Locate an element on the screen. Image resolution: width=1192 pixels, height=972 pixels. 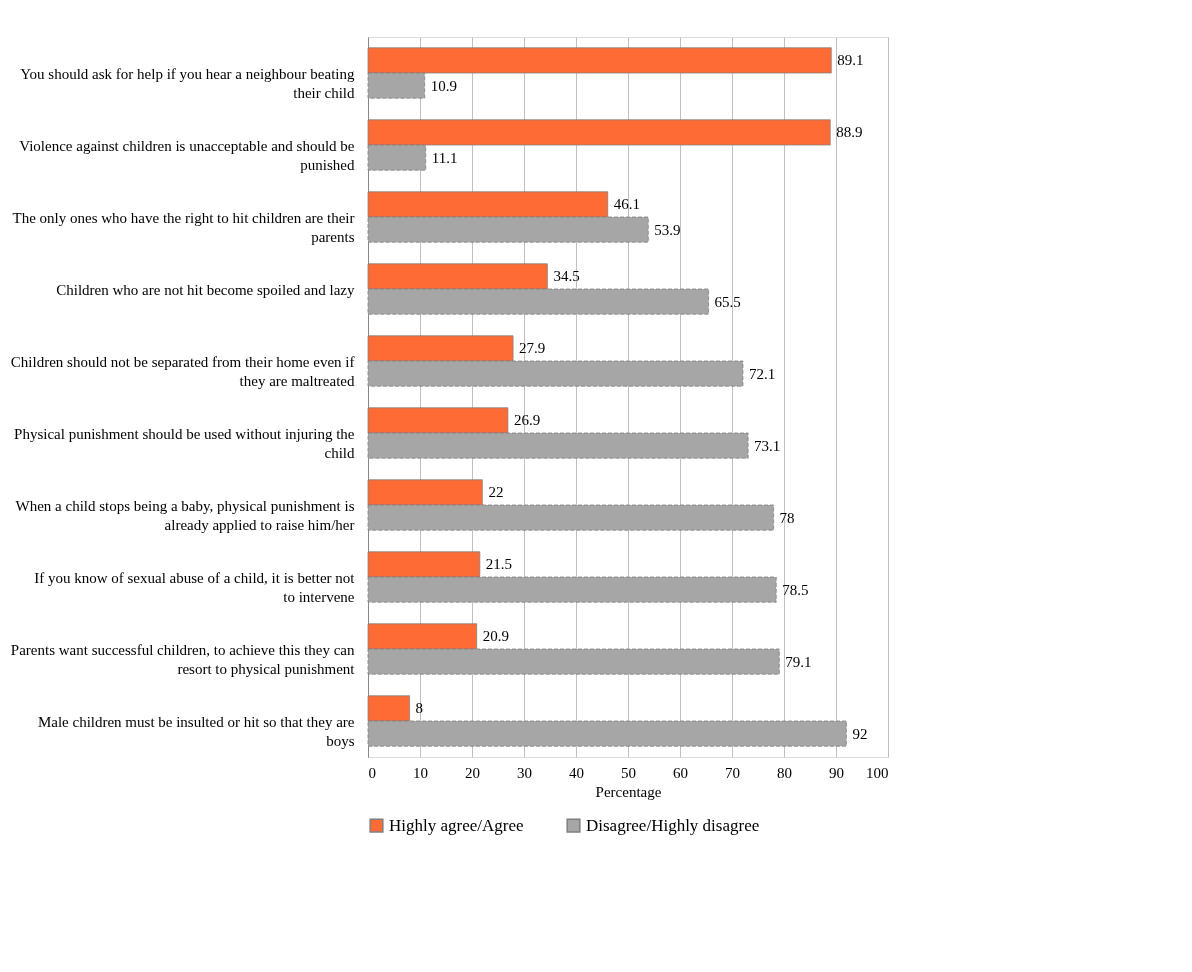
y-tick-label: When a child stops being a baby, physical punishment is already applied to raise him/her is located at coordinates (185, 515).